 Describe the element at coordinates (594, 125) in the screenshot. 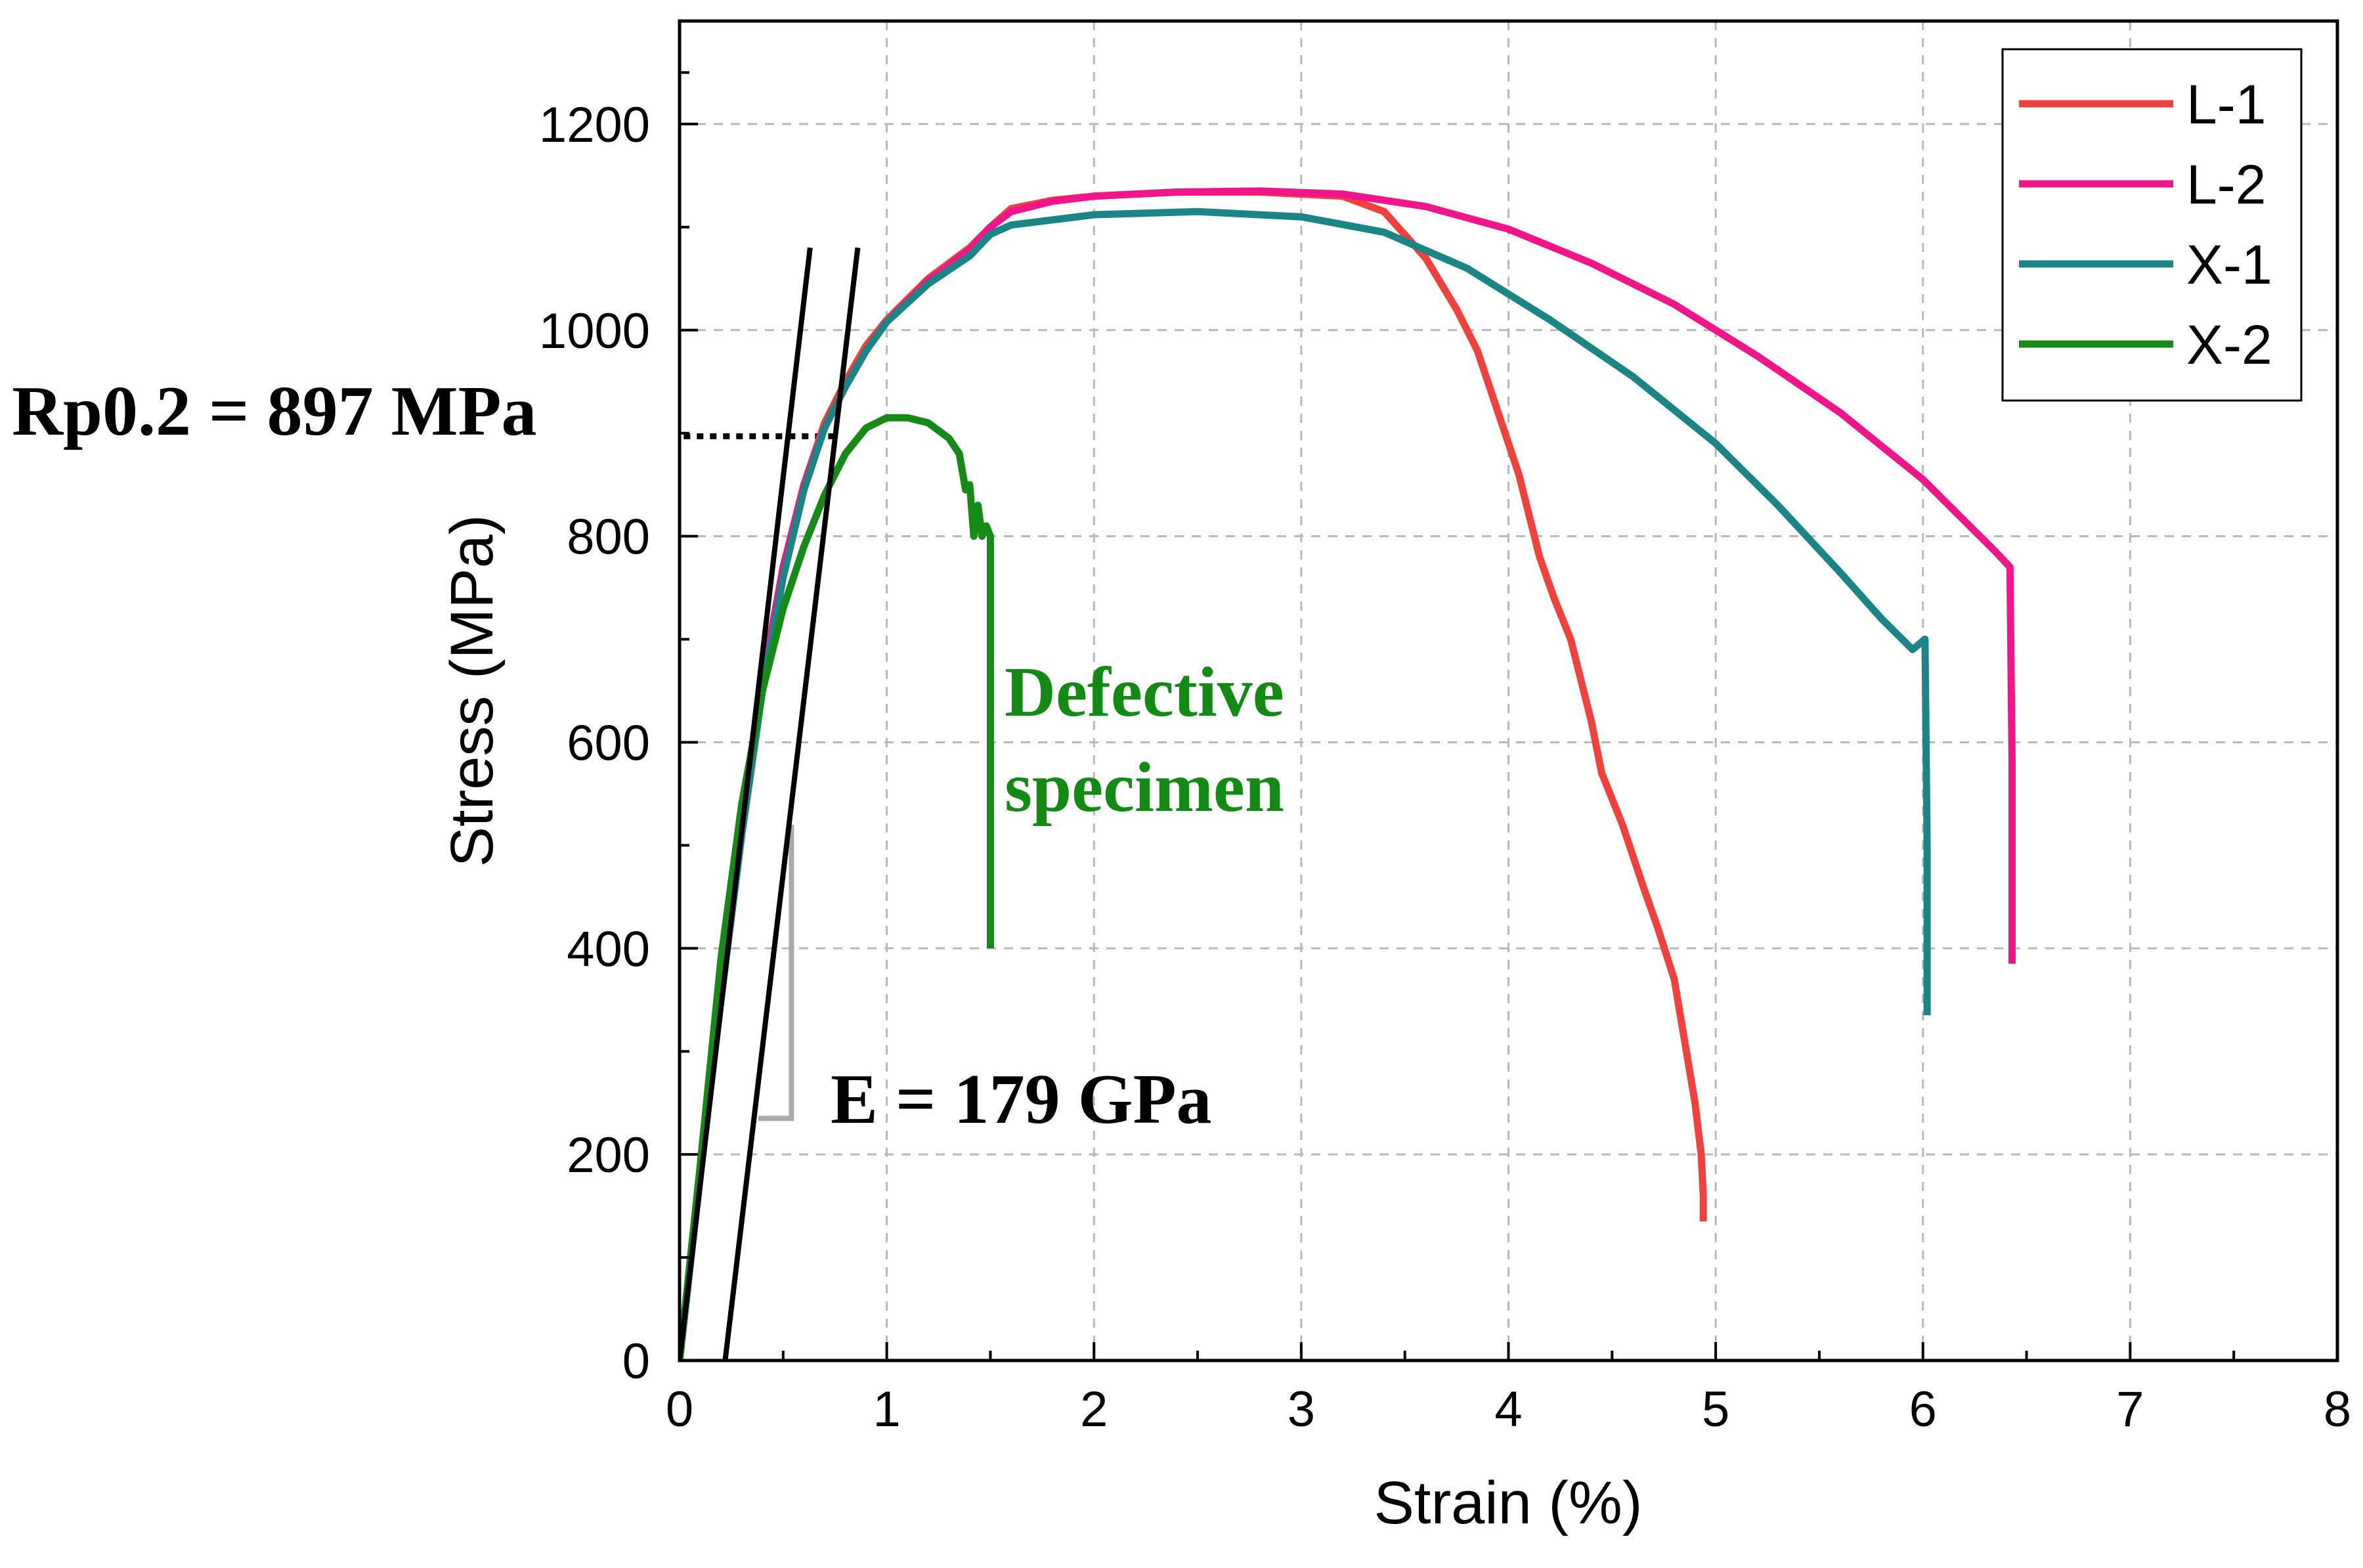

I see `y-tick-label: 1200` at that location.